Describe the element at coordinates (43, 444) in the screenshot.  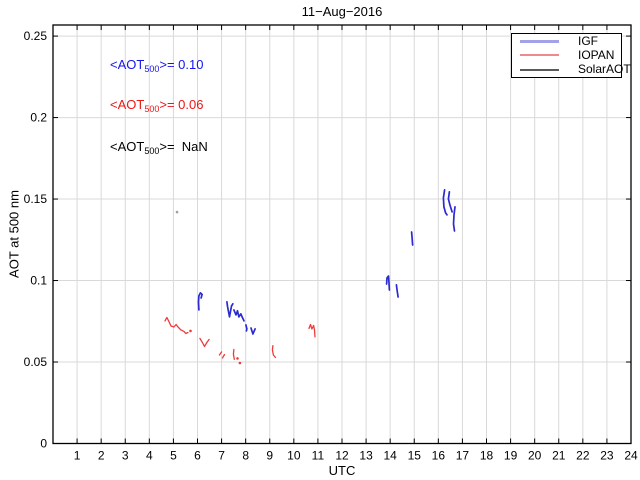
I see `svg-text: 0` at that location.